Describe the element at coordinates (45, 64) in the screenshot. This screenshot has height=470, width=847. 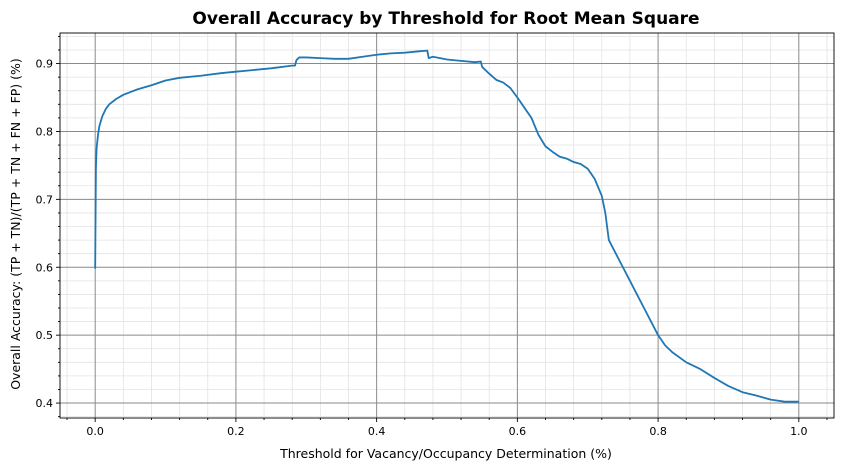
I see `y-tick-label: 0.9` at that location.